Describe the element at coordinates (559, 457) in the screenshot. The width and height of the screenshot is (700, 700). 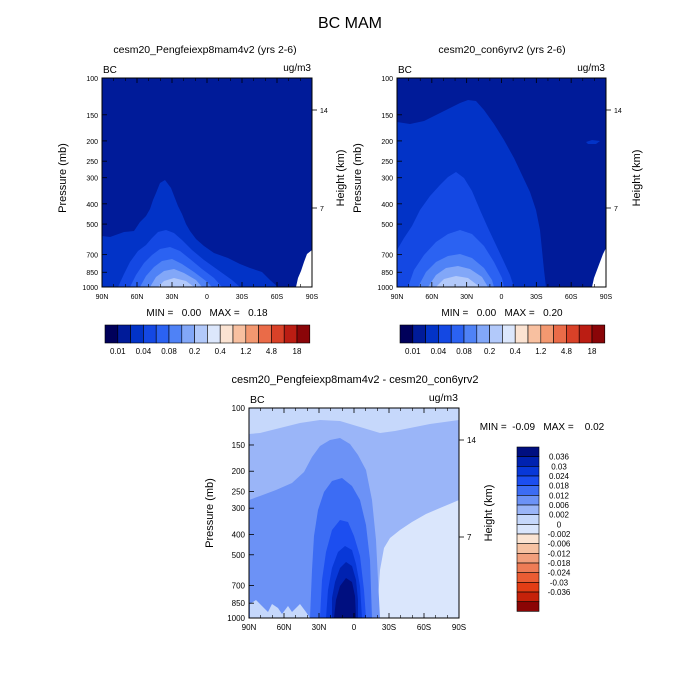
I see `colorbar-label: 0.036` at that location.